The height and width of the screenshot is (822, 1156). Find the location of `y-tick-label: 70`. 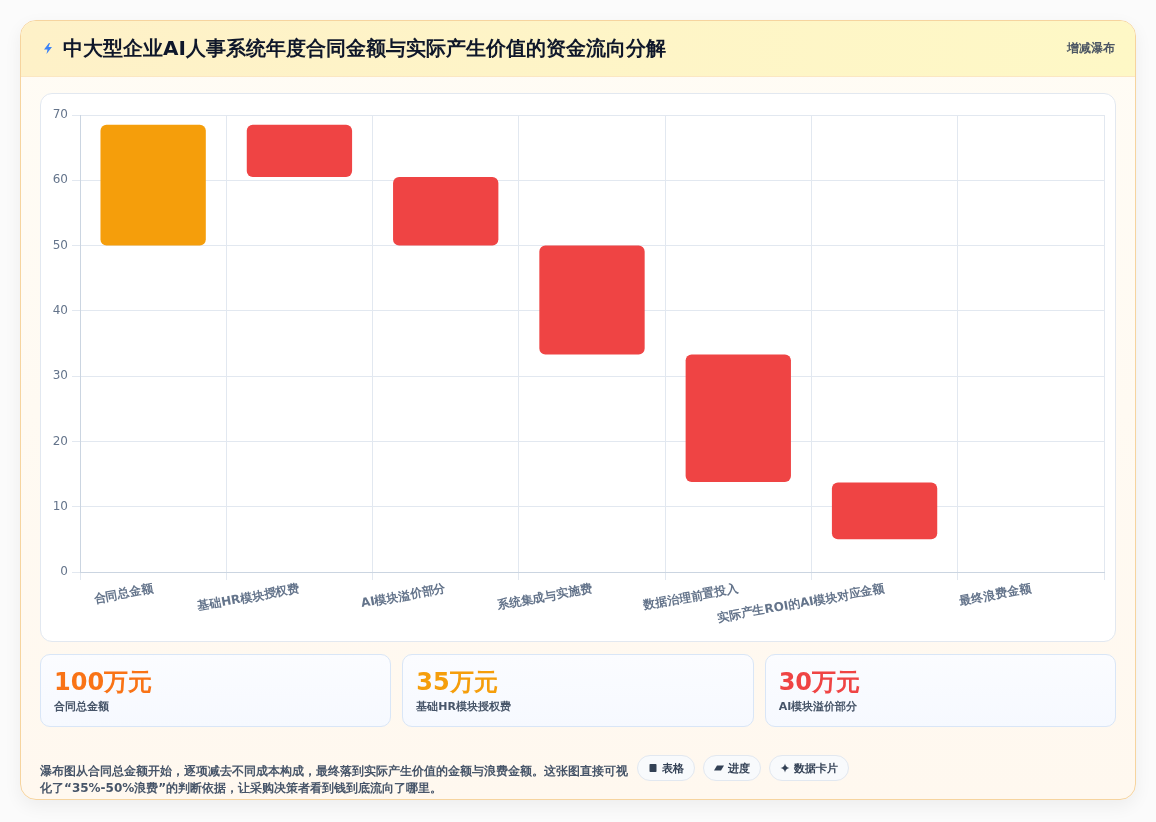

y-tick-label: 70 is located at coordinates (60, 114).